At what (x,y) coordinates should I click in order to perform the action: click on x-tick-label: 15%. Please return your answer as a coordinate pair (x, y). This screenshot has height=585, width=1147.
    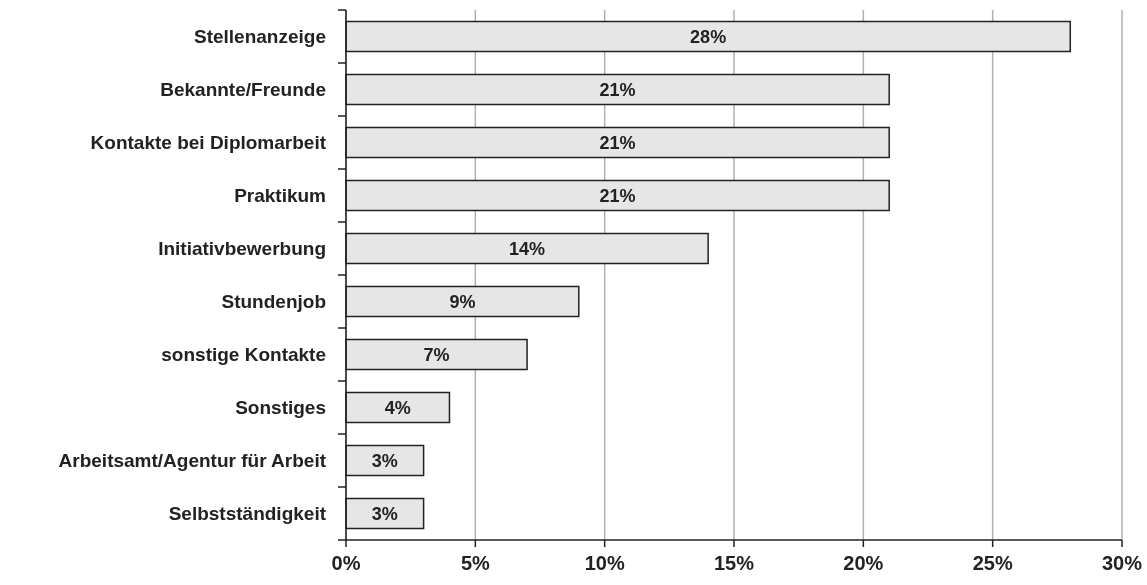
    Looking at the image, I should click on (734, 563).